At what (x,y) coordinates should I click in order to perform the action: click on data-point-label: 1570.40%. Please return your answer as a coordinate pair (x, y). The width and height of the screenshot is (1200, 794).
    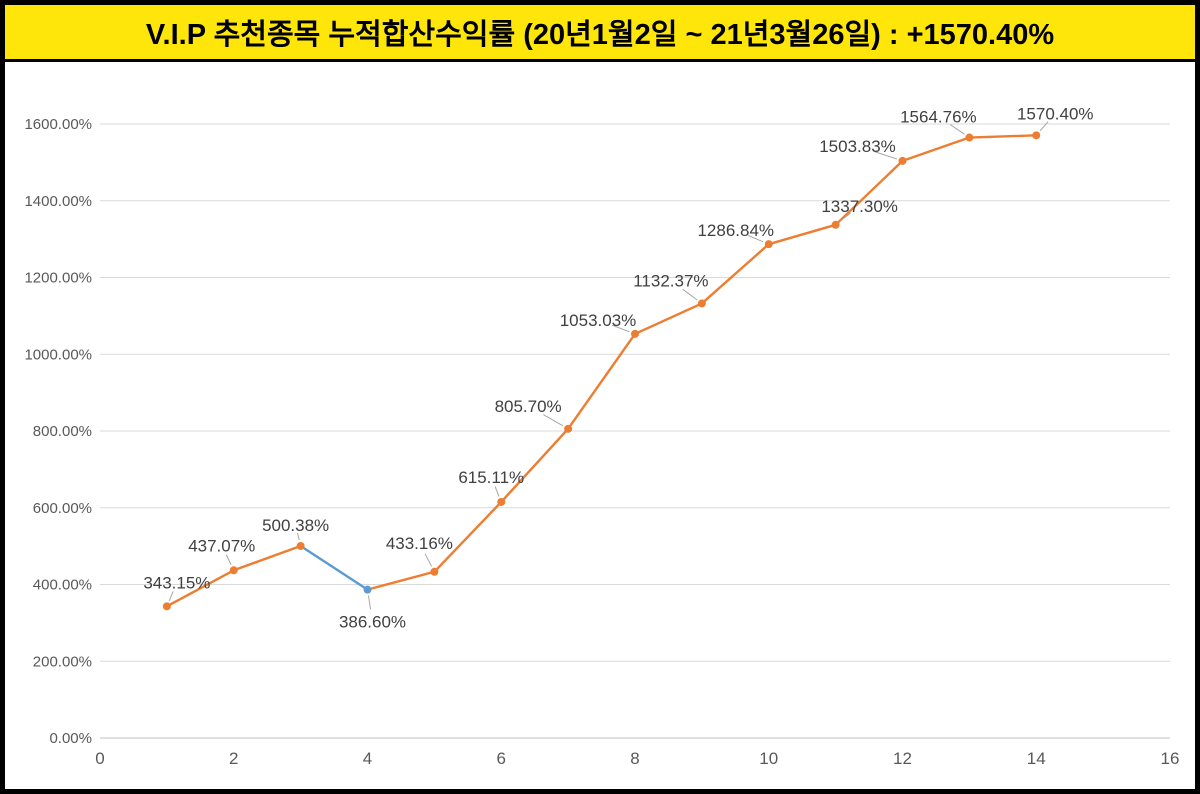
    Looking at the image, I should click on (1055, 113).